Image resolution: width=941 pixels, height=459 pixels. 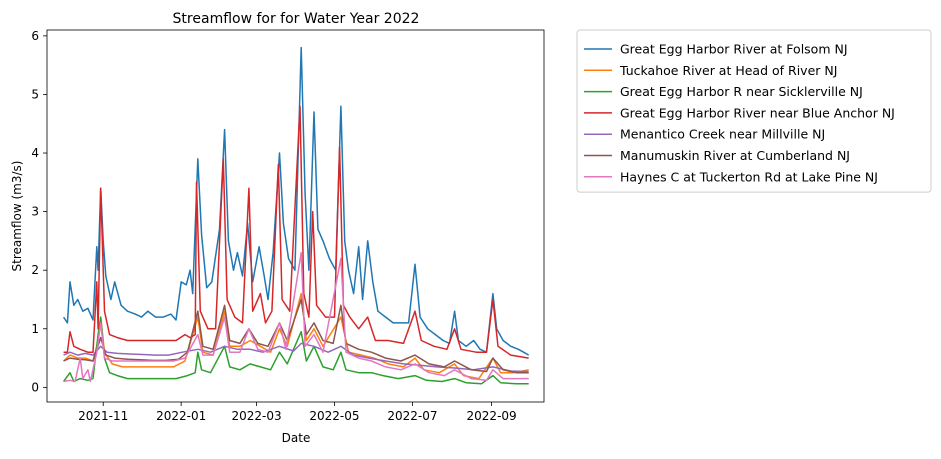 I want to click on legend-label: Tuckahoe River at Head of River NJ, so click(x=728, y=70).